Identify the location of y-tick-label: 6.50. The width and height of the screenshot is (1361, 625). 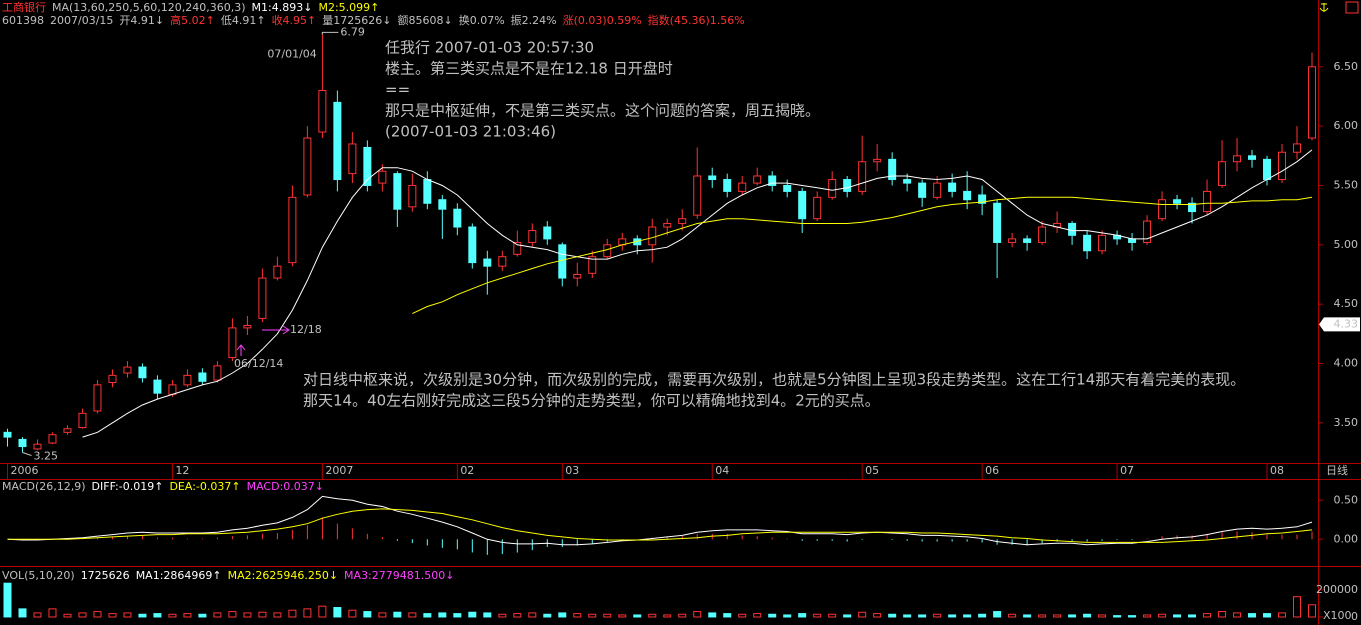
(1346, 66).